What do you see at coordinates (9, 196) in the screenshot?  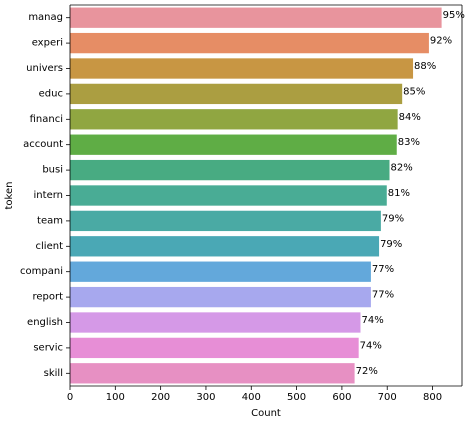 I see `y-axis-label: token` at bounding box center [9, 196].